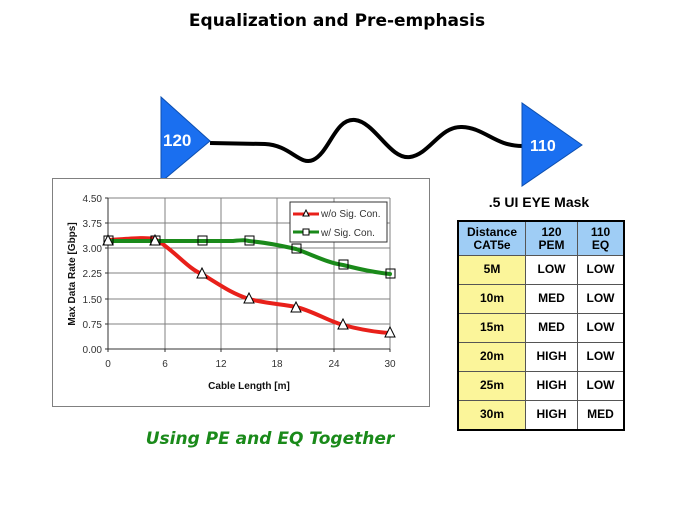  Describe the element at coordinates (270, 439) in the screenshot. I see `chart-caption: Using PE and EQ Together` at that location.